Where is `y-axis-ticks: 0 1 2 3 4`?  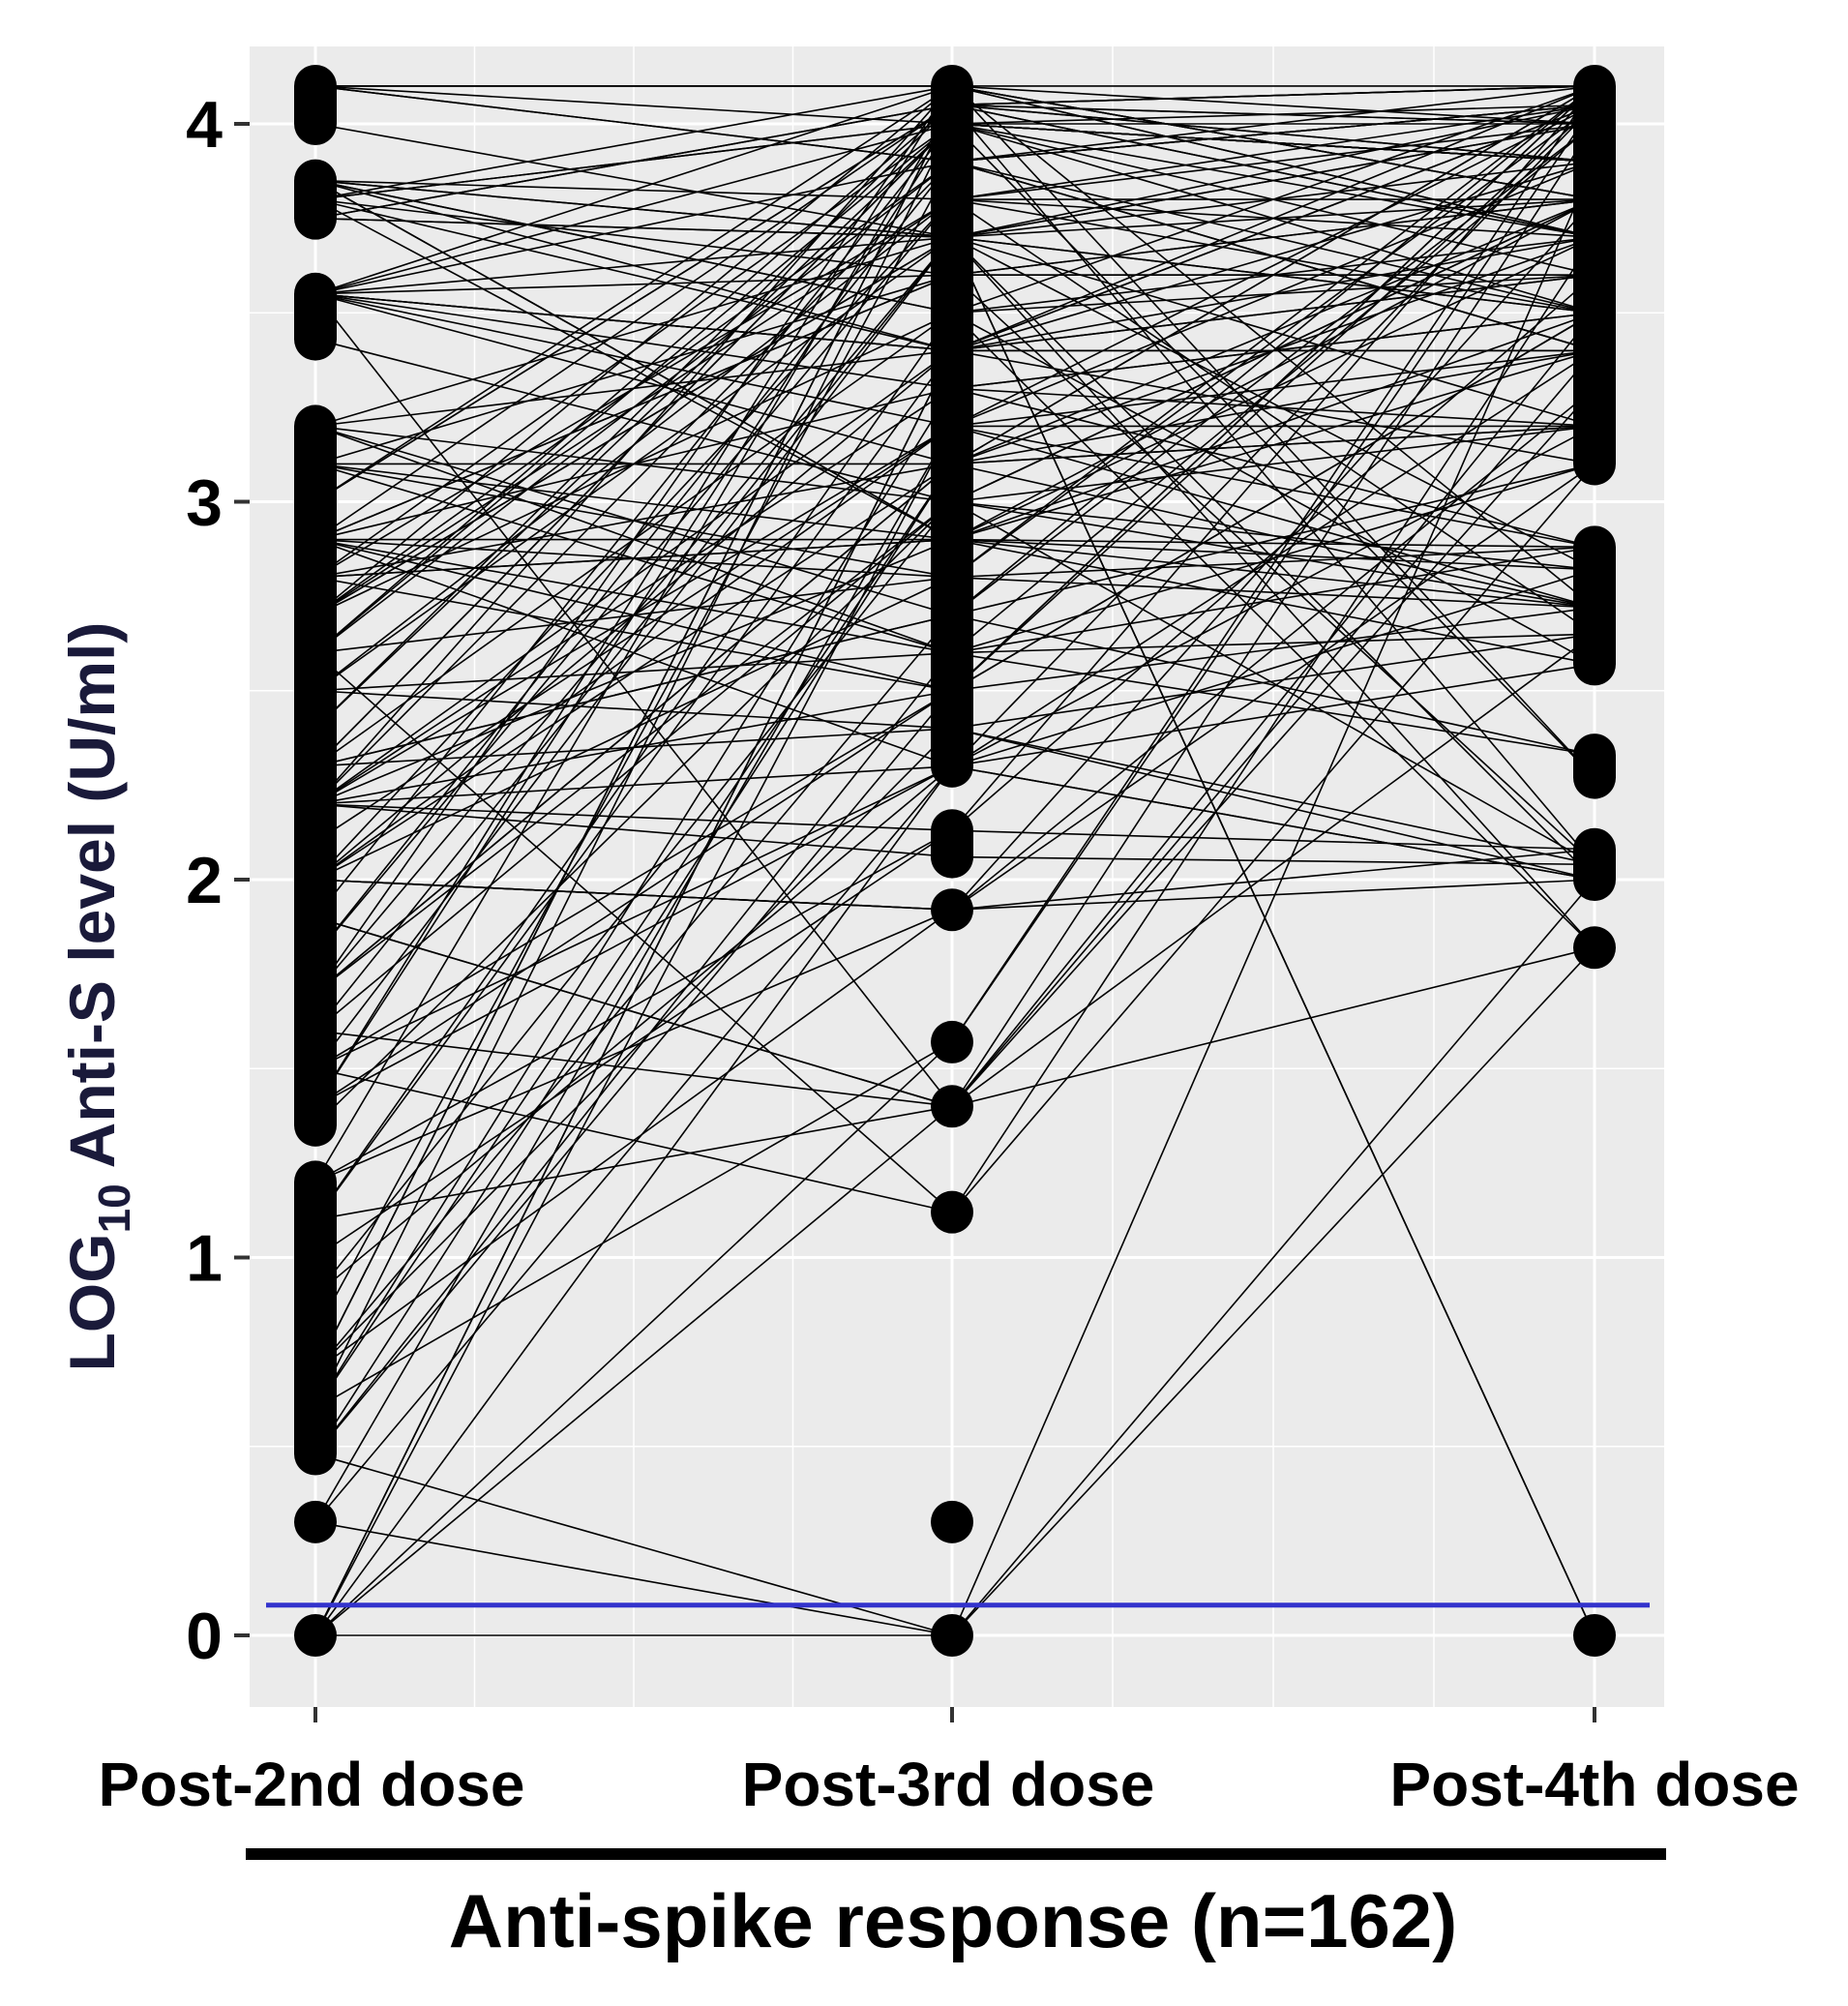
y-axis-ticks: 0 1 2 3 4 is located at coordinates (218, 881).